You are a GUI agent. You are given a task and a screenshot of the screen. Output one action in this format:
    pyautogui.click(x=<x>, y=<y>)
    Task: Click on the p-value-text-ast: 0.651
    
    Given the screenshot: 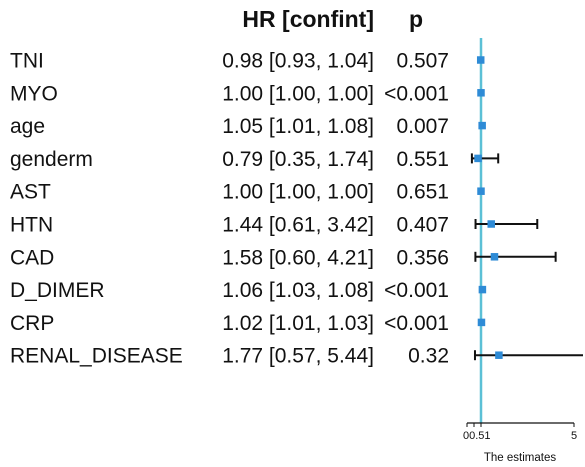 What is the action you would take?
    pyautogui.click(x=422, y=192)
    